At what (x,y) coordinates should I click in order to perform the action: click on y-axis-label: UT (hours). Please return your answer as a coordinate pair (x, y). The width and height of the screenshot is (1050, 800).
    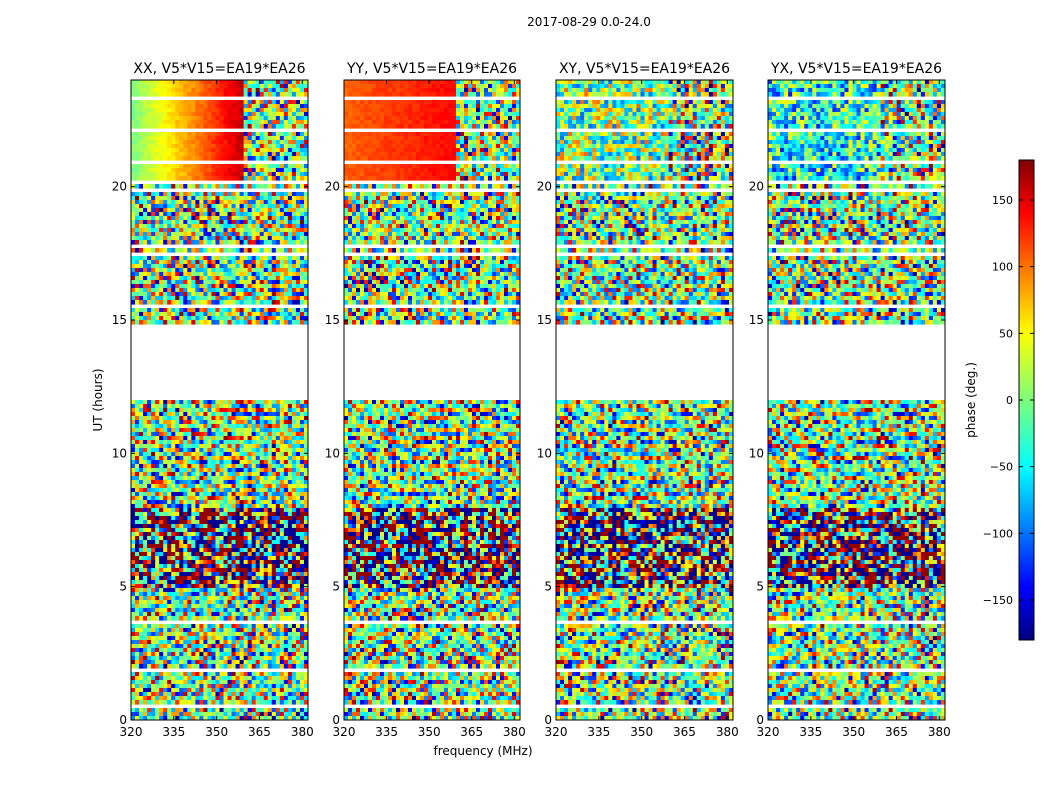
    Looking at the image, I should click on (98, 399).